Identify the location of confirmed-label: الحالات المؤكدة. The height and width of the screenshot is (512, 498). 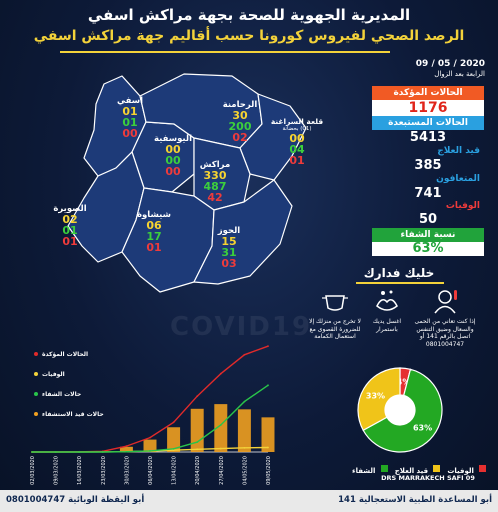
(428, 93).